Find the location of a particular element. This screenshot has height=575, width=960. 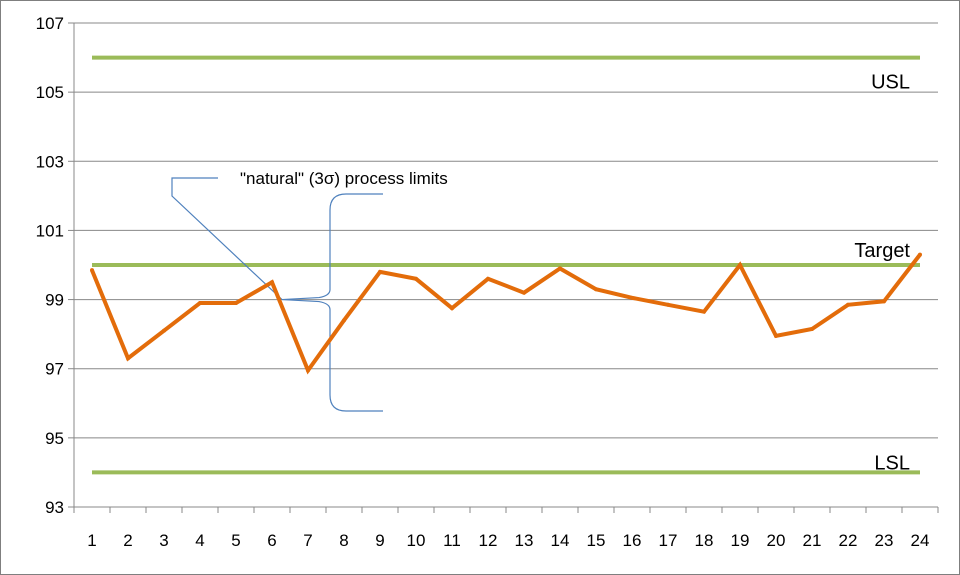

y-tick-label: 107 is located at coordinates (50, 23).